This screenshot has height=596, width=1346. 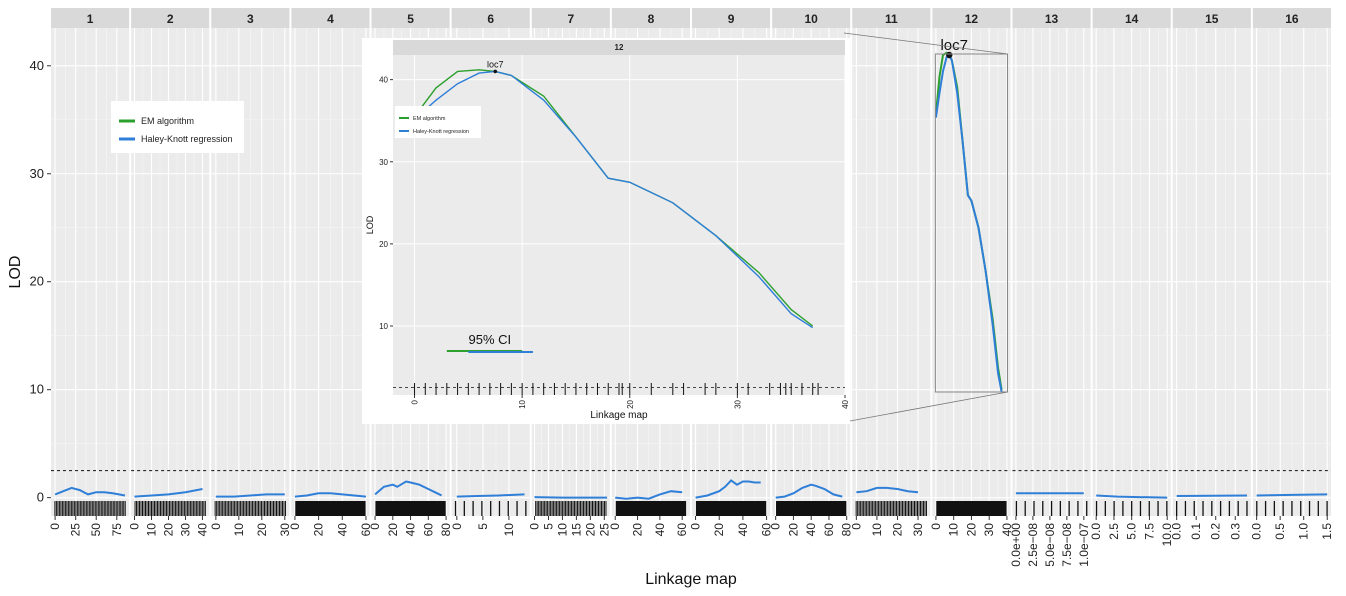 I want to click on y-tick-label: 10, so click(x=37, y=389).